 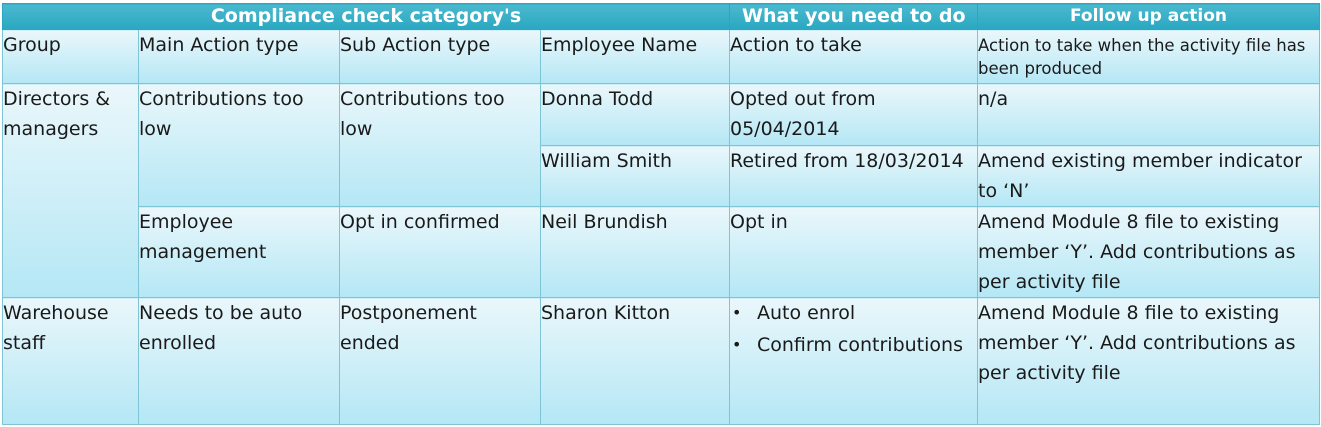 What do you see at coordinates (853, 345) in the screenshot?
I see `list-item: • Confirm contributions` at bounding box center [853, 345].